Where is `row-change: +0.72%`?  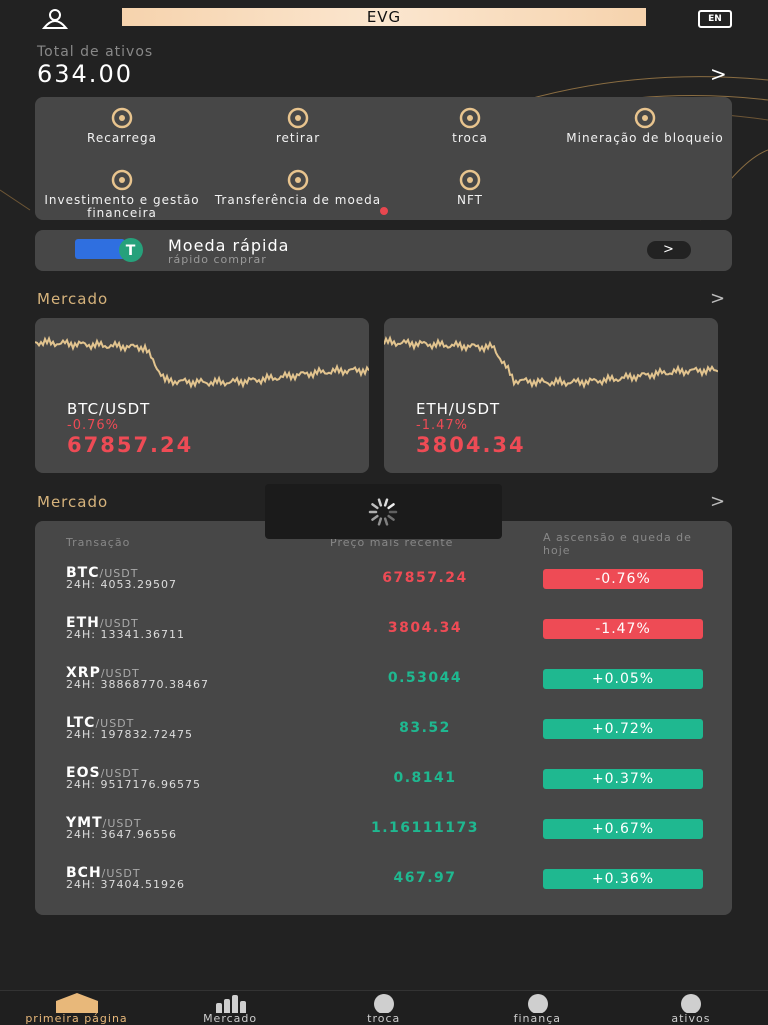
row-change: +0.72% is located at coordinates (623, 729).